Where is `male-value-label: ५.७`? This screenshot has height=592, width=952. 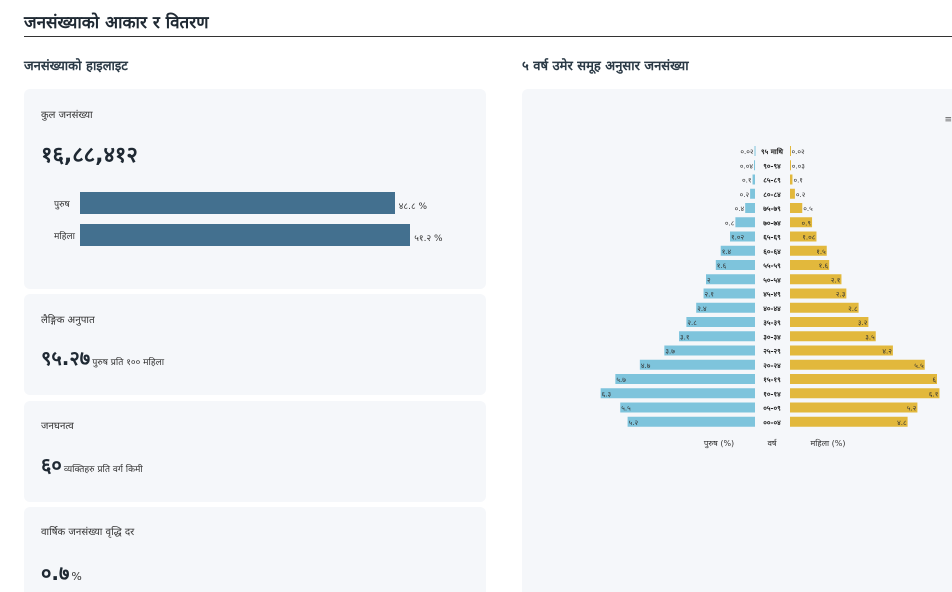
male-value-label: ५.७ is located at coordinates (621, 380).